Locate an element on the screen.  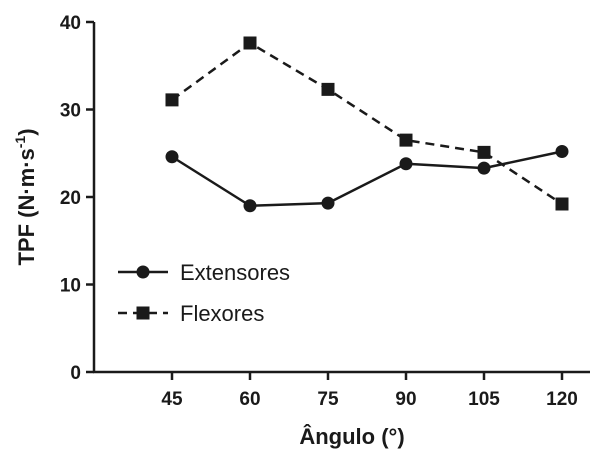
x-tick-label: 60 is located at coordinates (249, 399).